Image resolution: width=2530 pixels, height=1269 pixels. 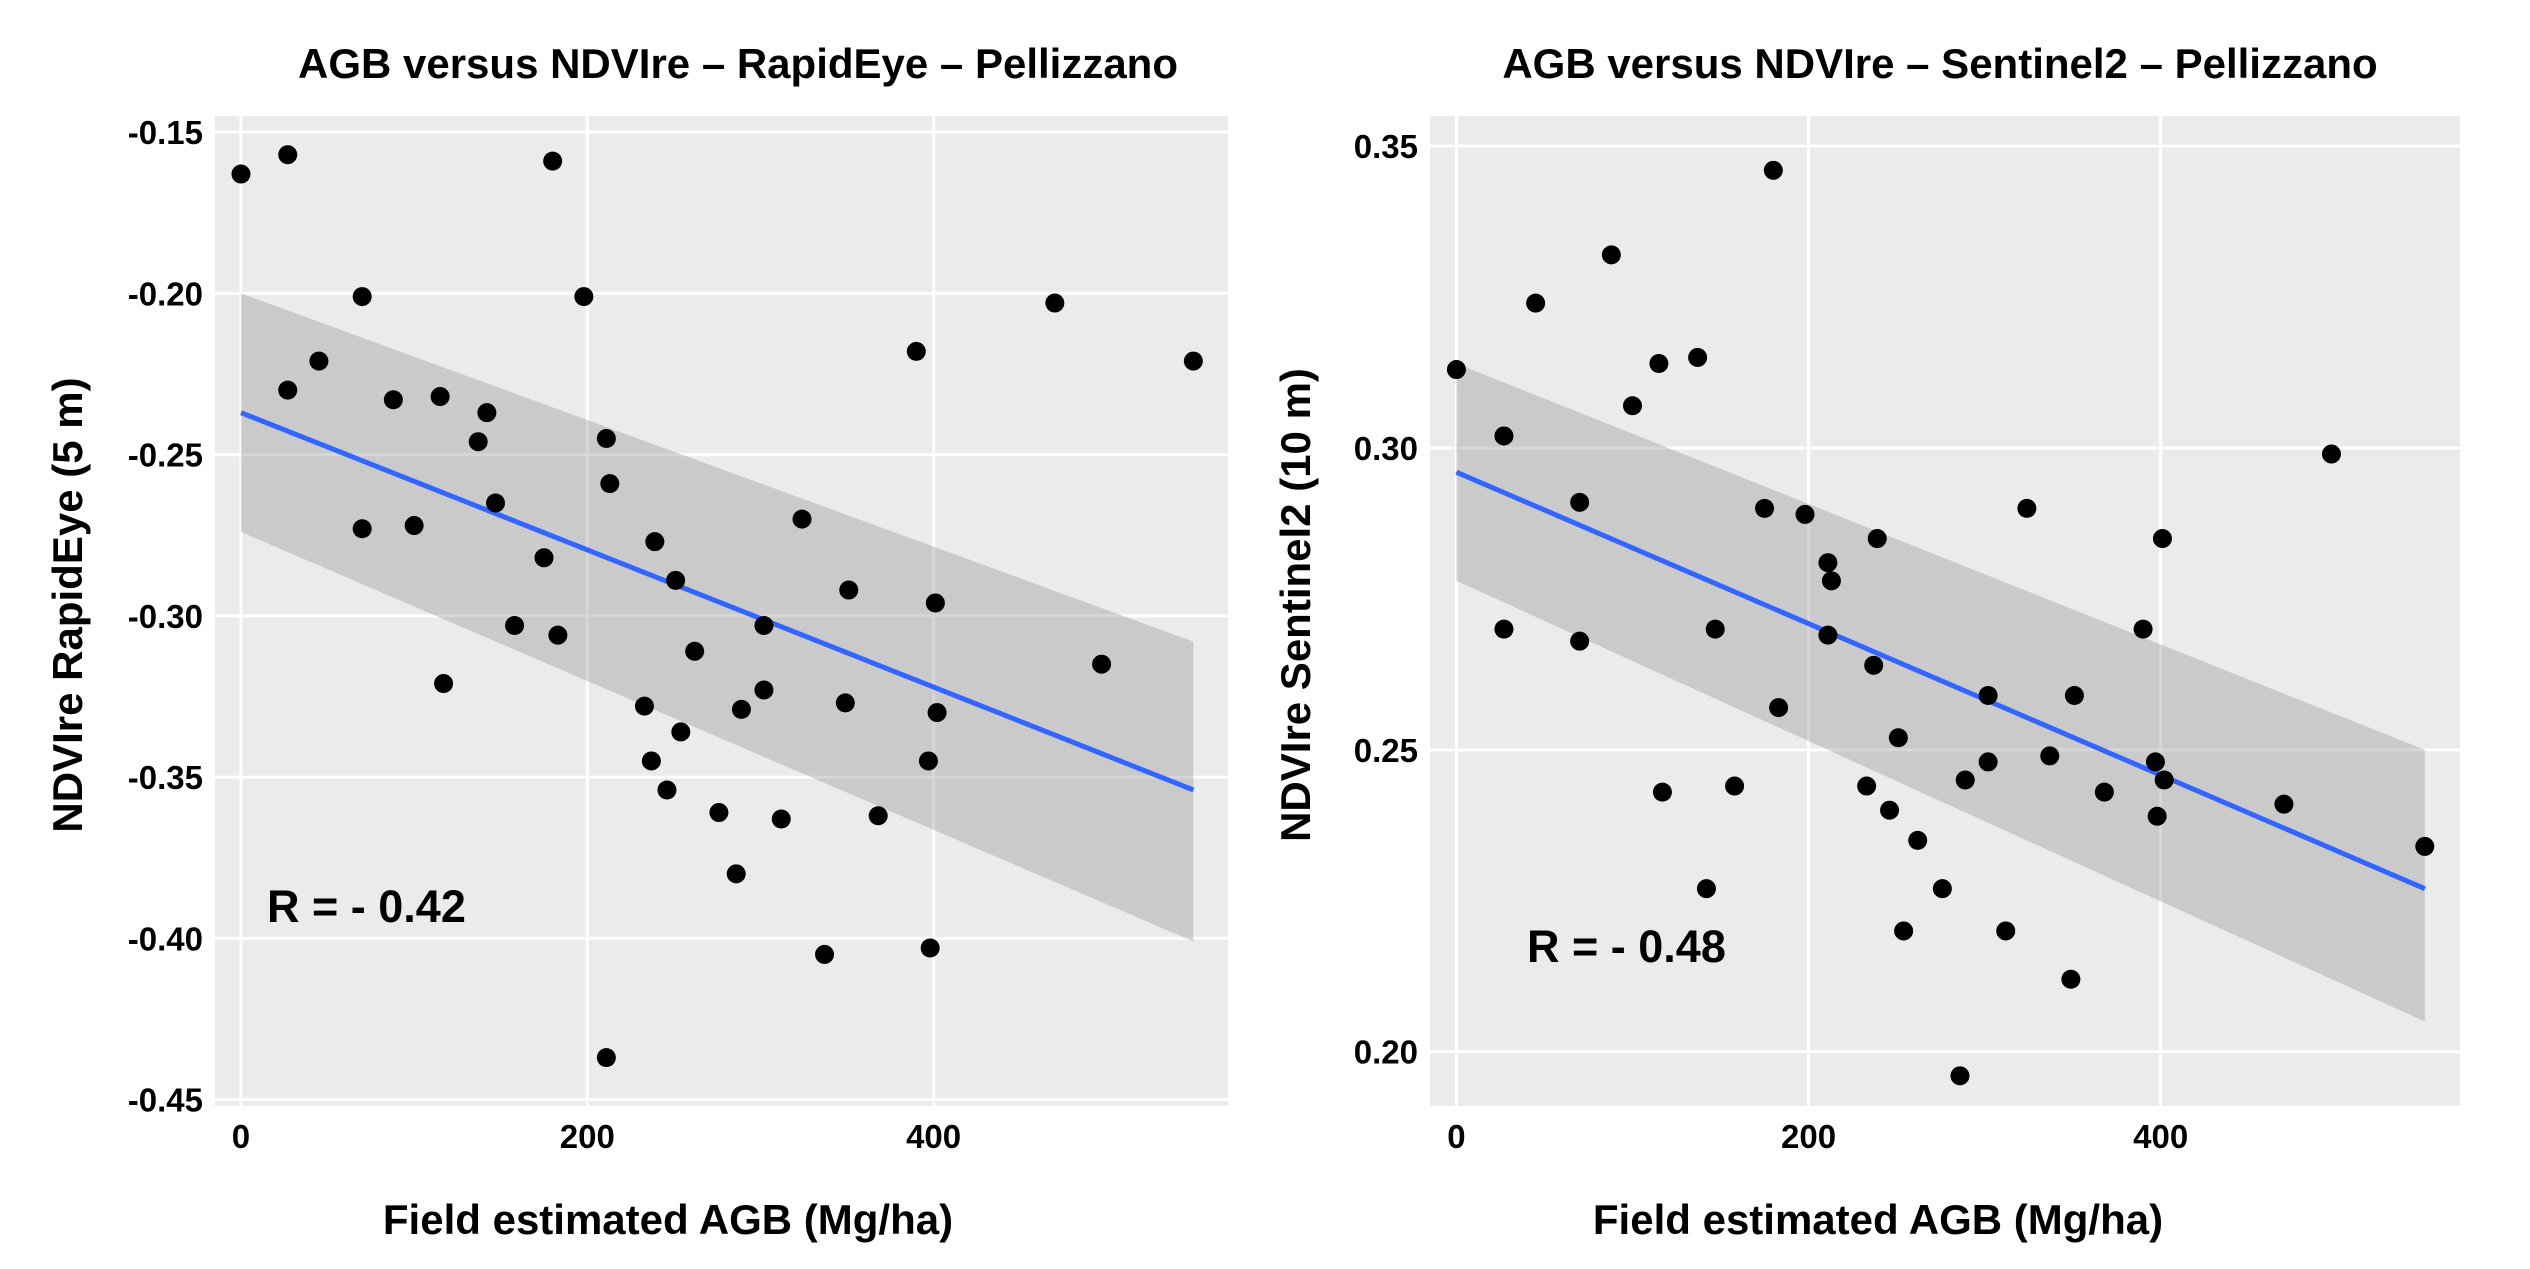 I want to click on y-tick-label: -0.35, so click(x=165, y=777).